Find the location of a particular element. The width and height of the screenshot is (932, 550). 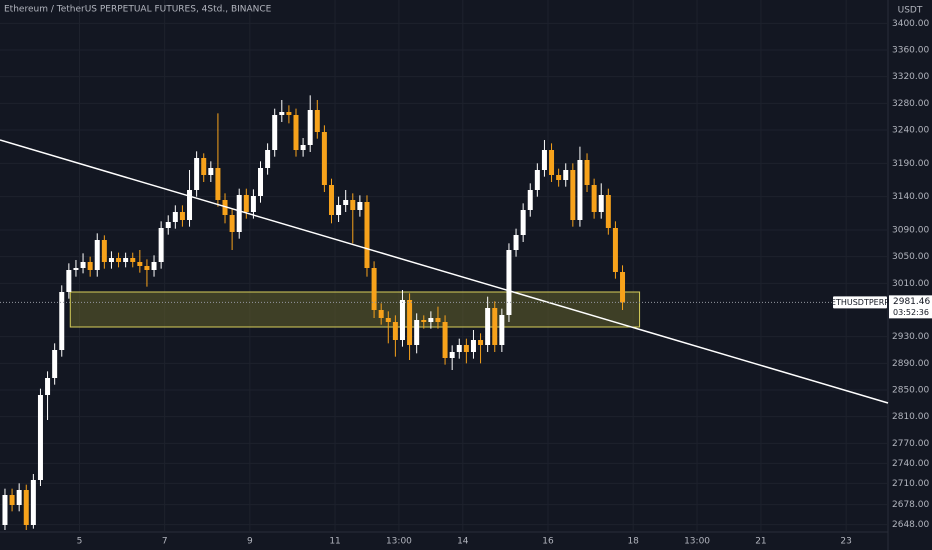

y-tick-label: 2890.00 is located at coordinates (910, 364).